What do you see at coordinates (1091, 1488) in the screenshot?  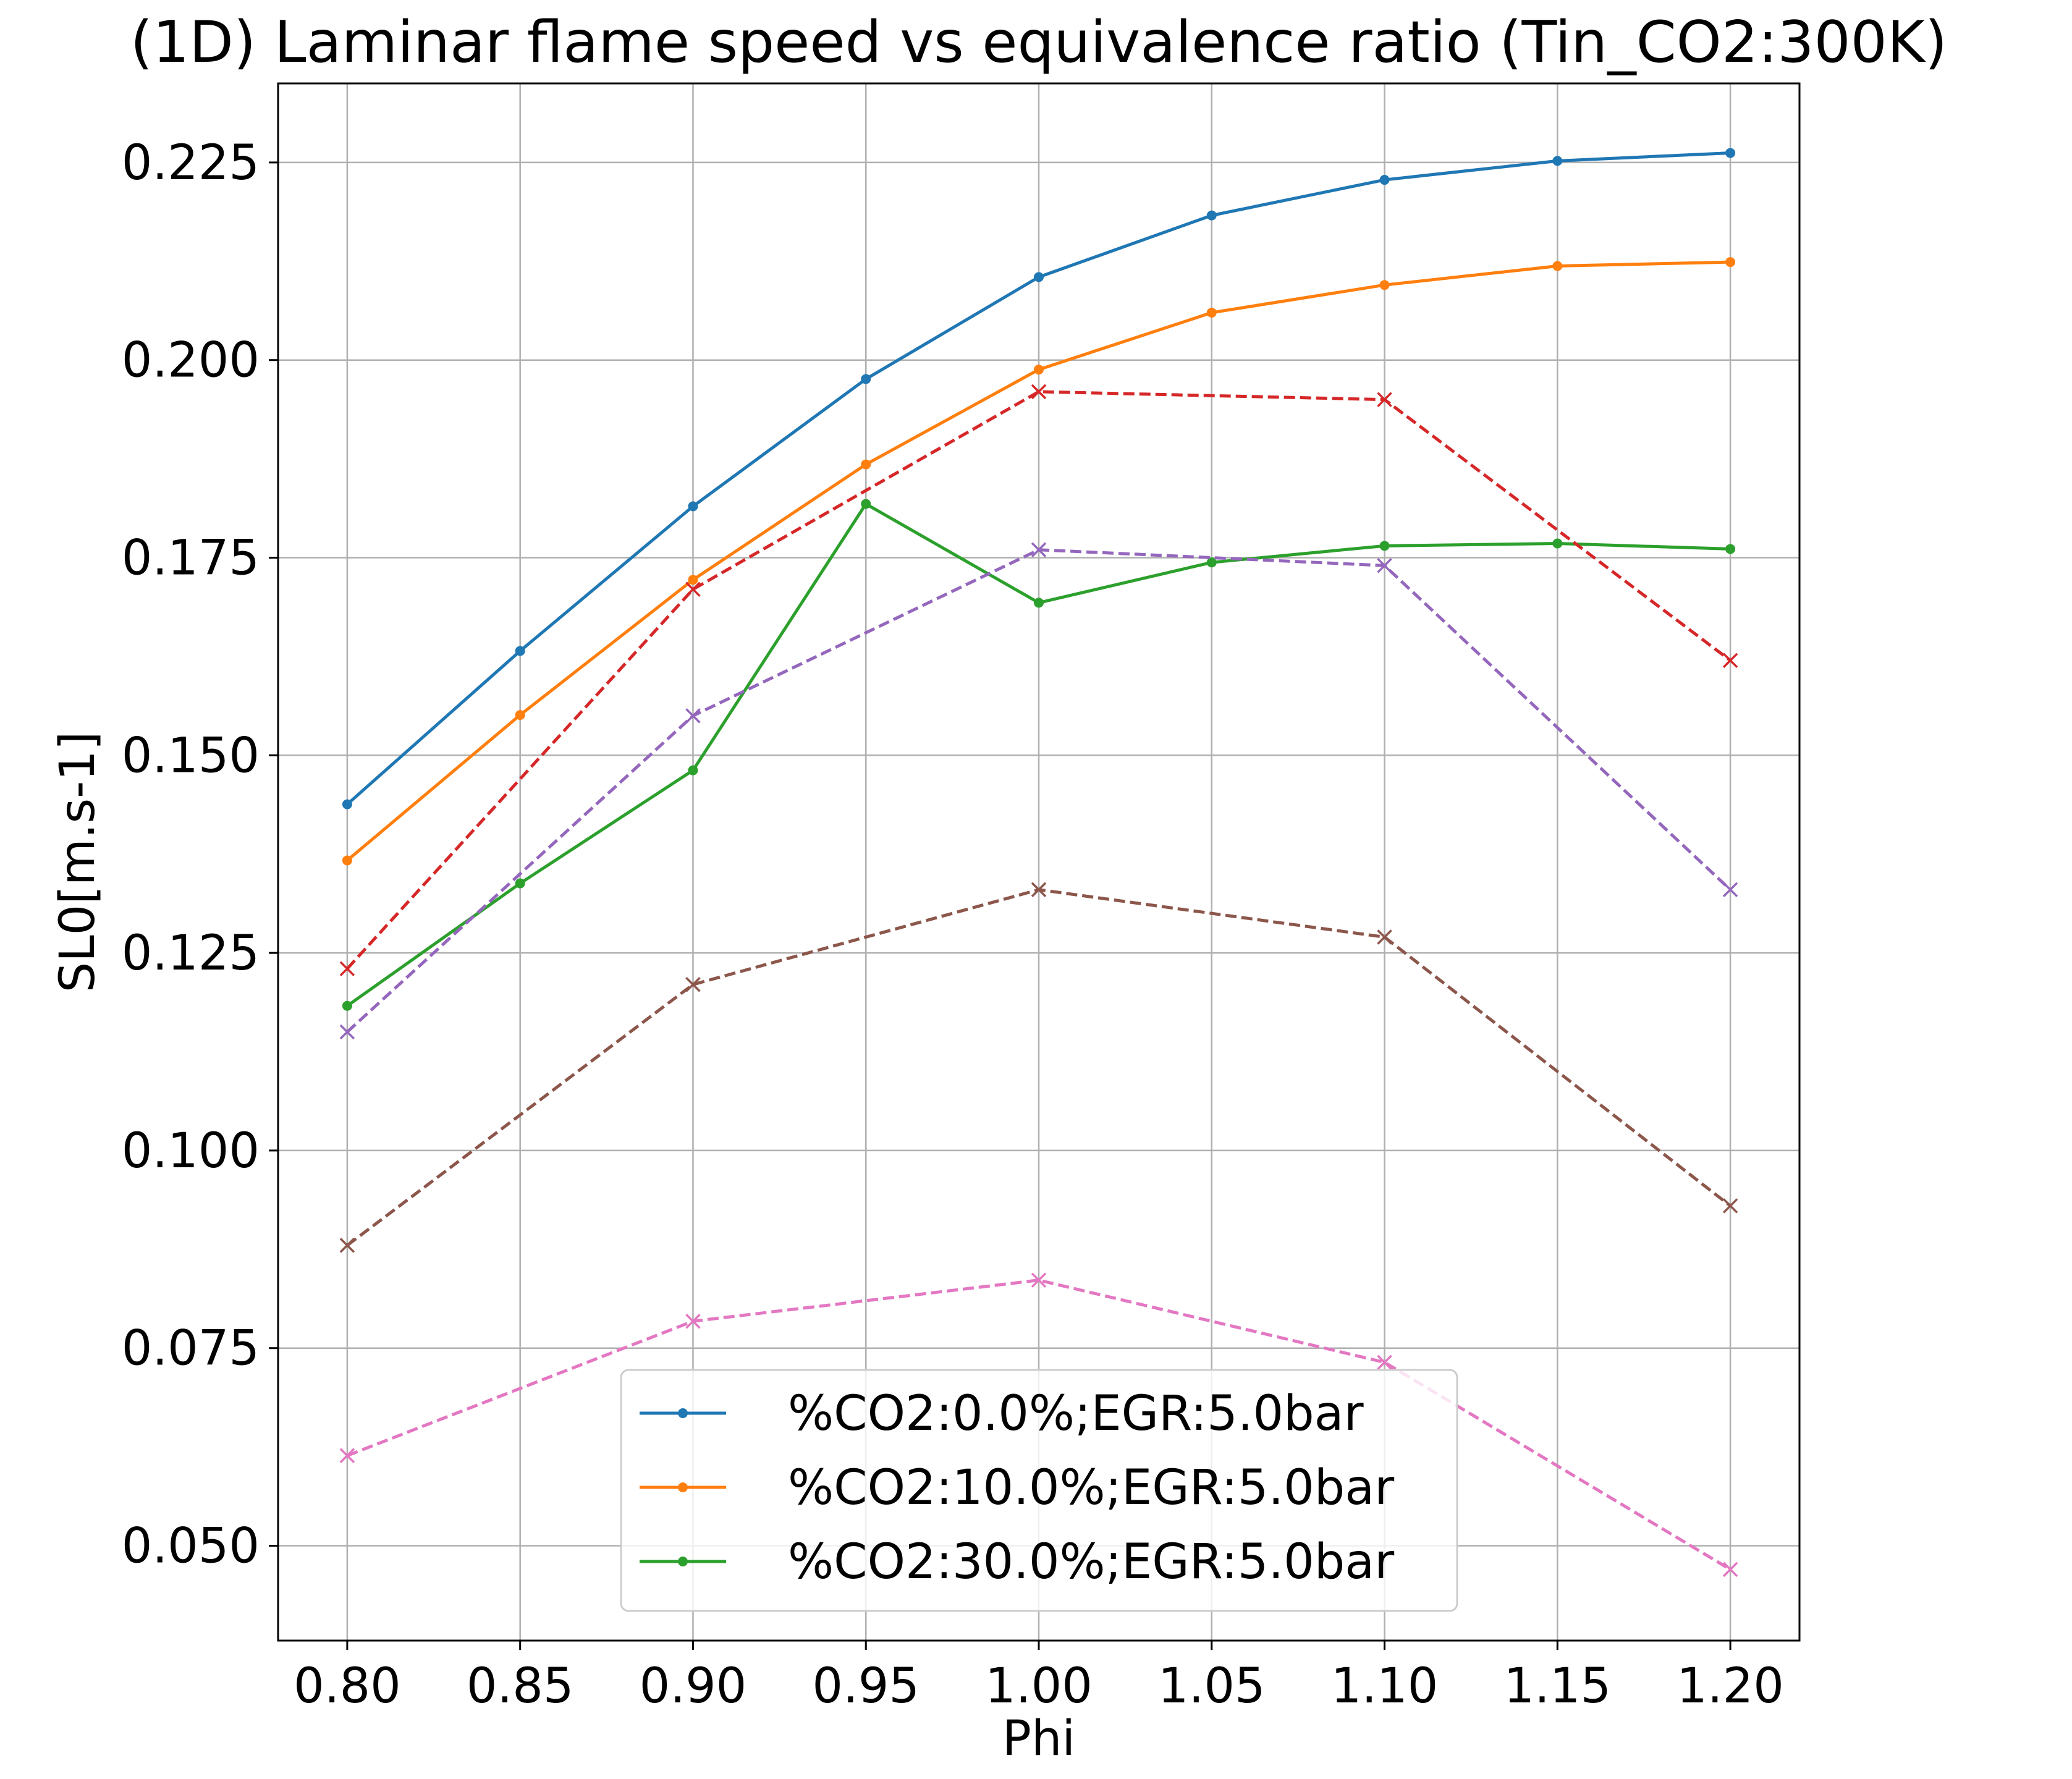 I see `legend-label: %CO2:10.0%;EGR:5.0bar` at bounding box center [1091, 1488].